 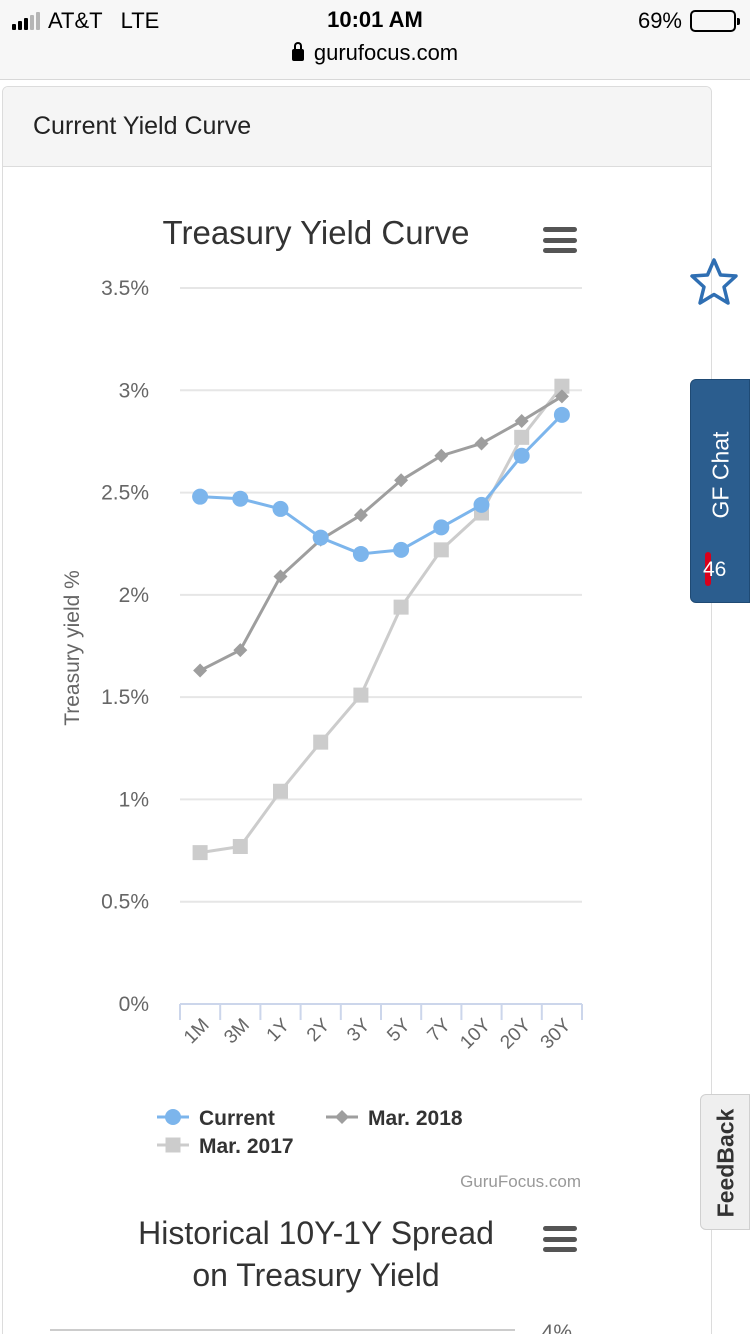 What do you see at coordinates (134, 390) in the screenshot?
I see `y-tick-label: 3%` at bounding box center [134, 390].